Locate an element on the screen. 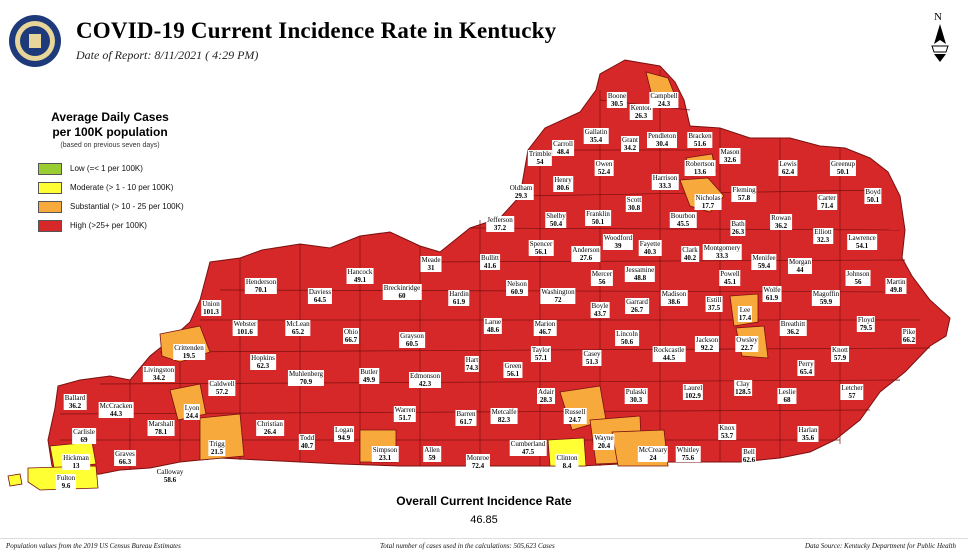  county-name: Cumberland is located at coordinates (528, 444).